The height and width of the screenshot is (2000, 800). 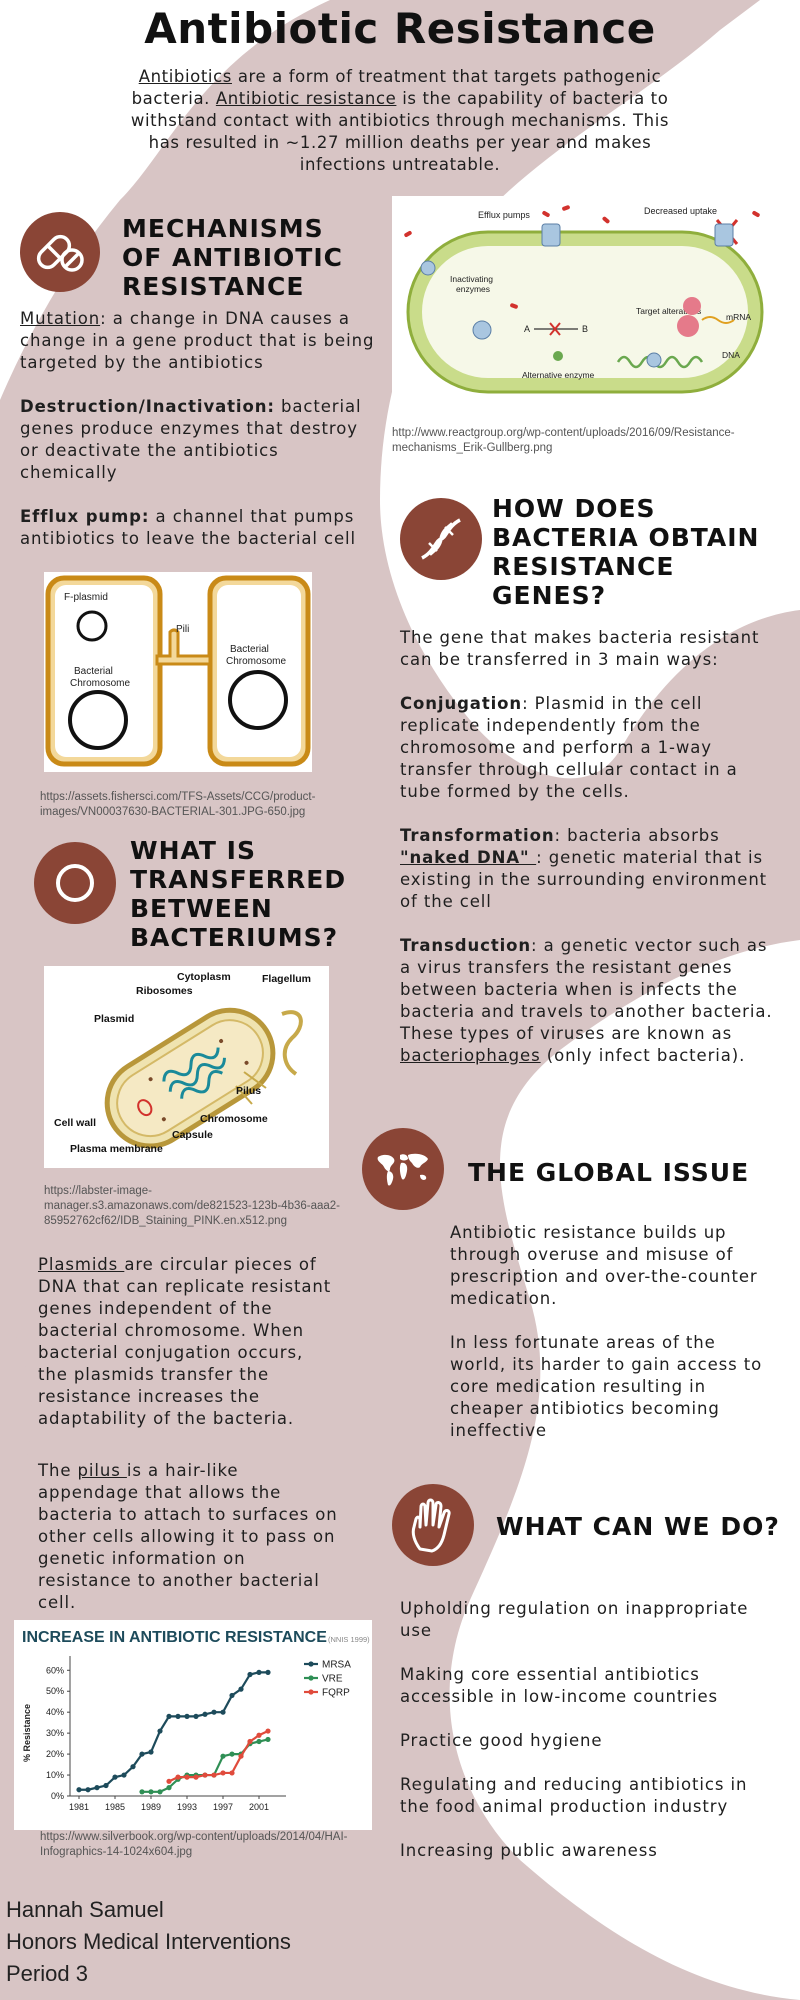 What do you see at coordinates (182, 629) in the screenshot?
I see `pili-label: Pili` at bounding box center [182, 629].